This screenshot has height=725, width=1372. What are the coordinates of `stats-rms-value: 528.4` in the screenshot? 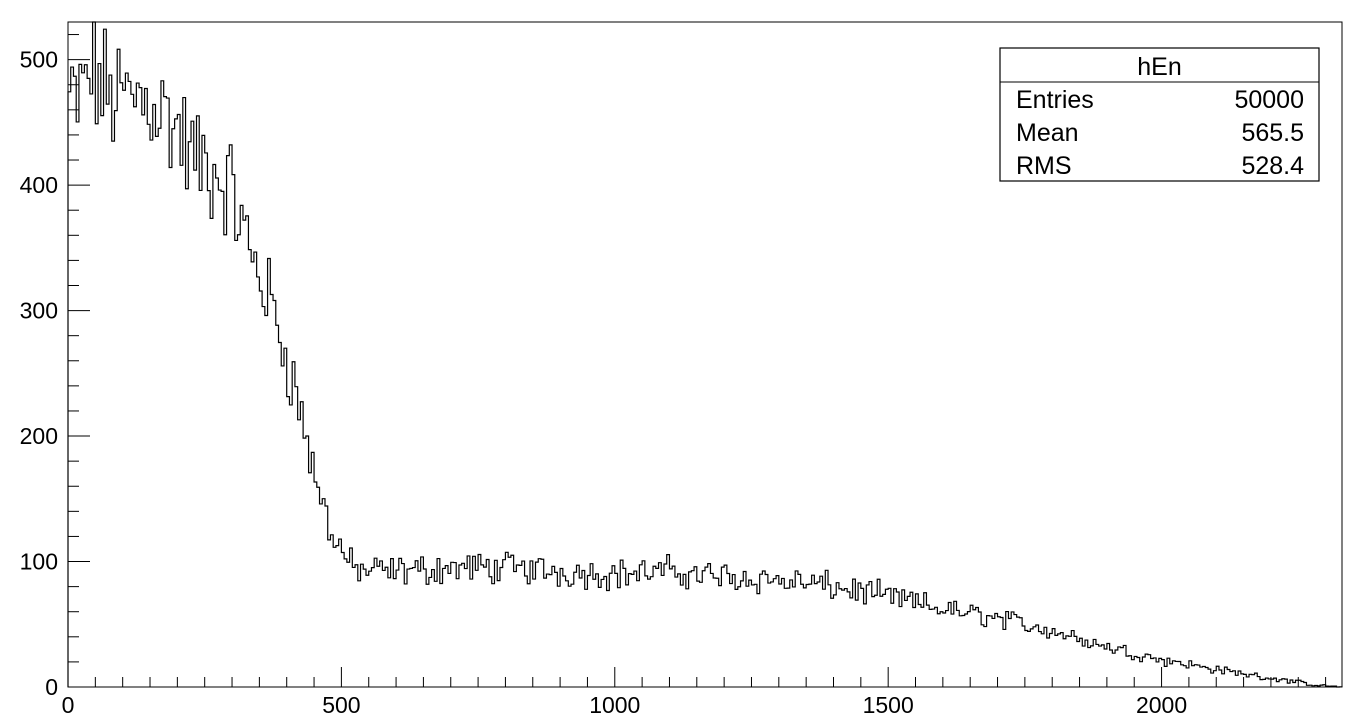 It's located at (1272, 166).